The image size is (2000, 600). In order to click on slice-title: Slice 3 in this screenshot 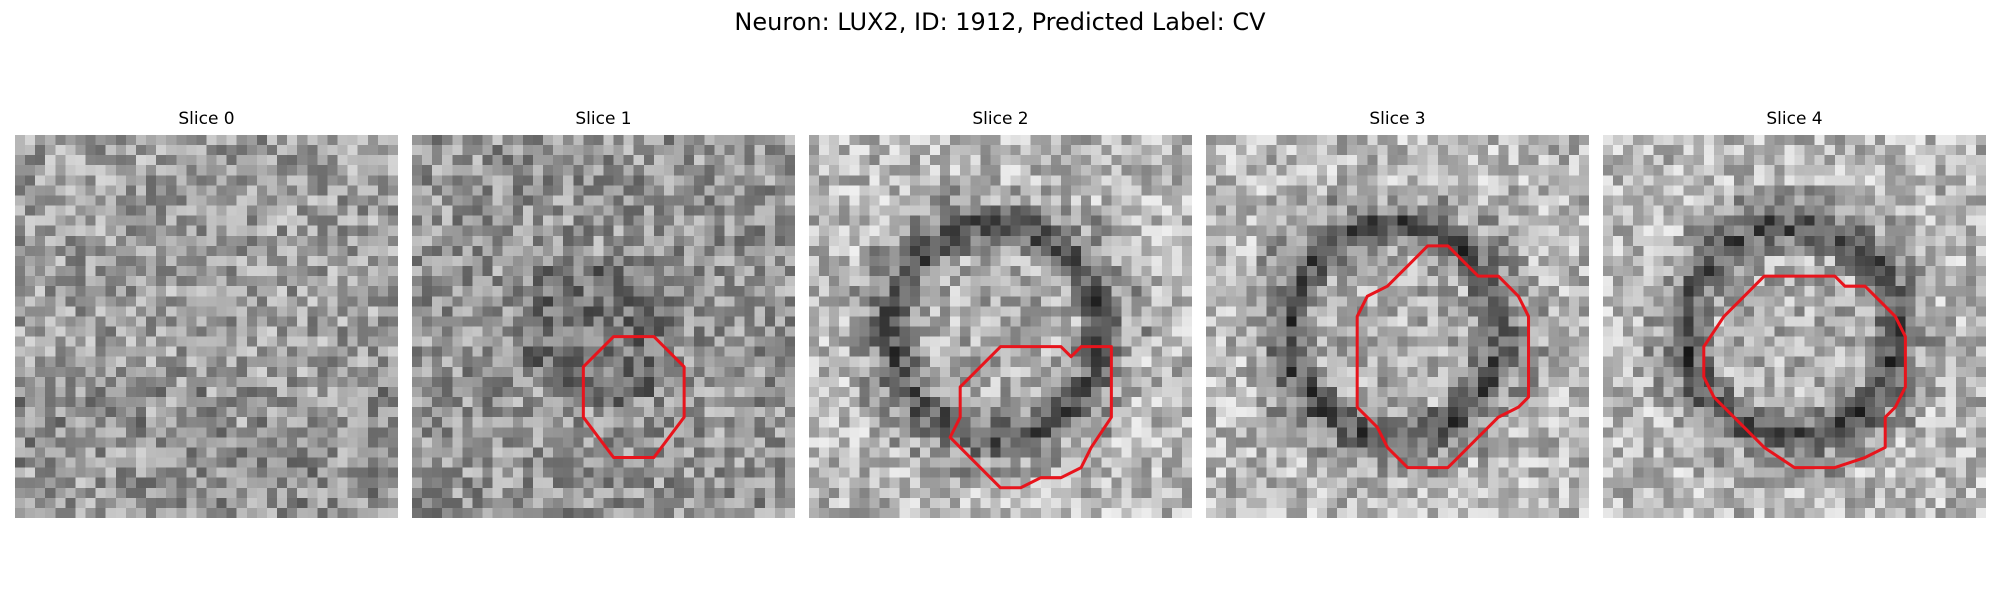, I will do `click(1397, 119)`.